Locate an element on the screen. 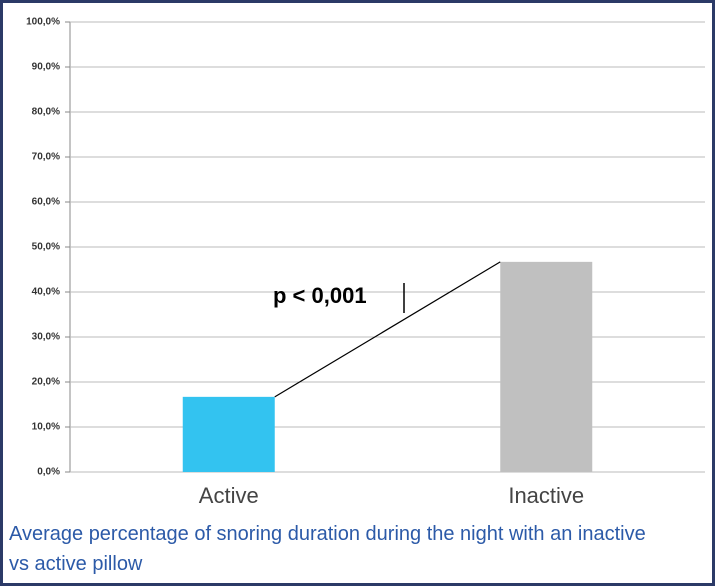  y-tick-label: 30,0% is located at coordinates (46, 337).